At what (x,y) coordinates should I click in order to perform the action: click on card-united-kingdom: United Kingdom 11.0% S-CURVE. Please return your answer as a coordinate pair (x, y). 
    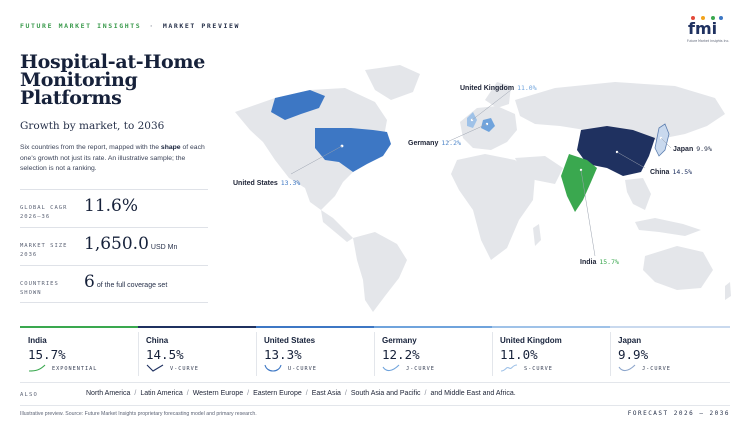
    Looking at the image, I should click on (551, 352).